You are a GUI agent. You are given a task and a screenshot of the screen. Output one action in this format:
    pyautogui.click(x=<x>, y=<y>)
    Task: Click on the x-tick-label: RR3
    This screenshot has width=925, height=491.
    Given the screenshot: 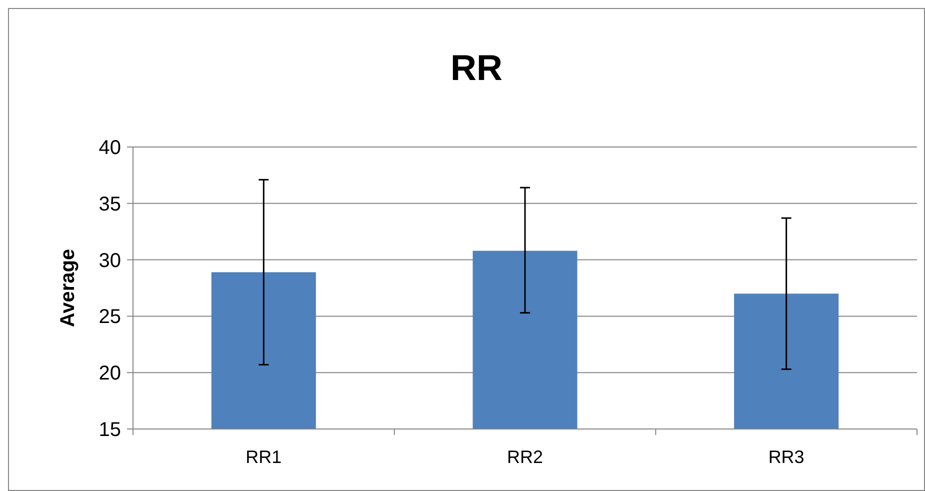 What is the action you would take?
    pyautogui.click(x=786, y=457)
    